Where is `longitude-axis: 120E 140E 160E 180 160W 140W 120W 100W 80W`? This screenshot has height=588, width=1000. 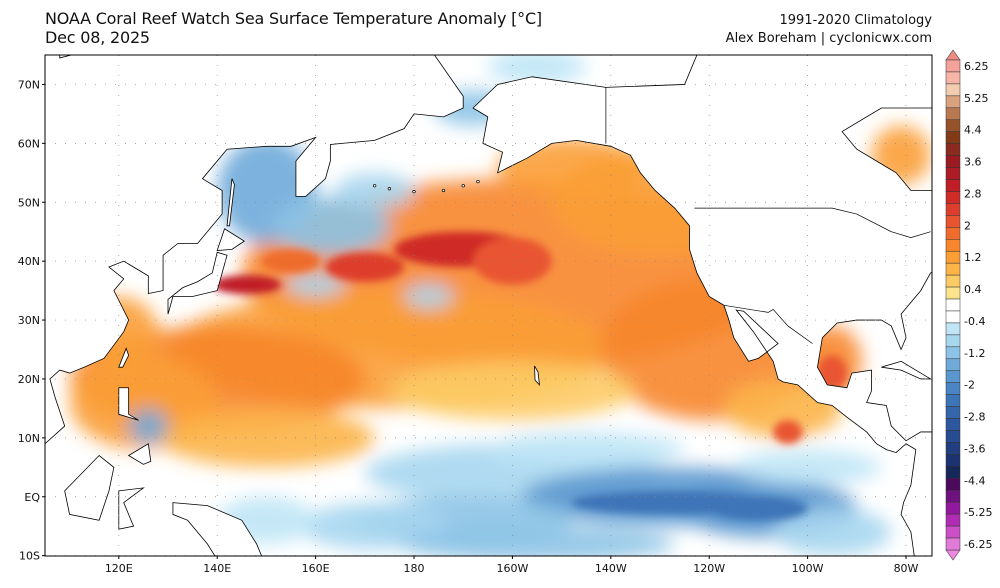
longitude-axis: 120E 140E 160E 180 160W 140W 120W 100W 80W is located at coordinates (512, 565).